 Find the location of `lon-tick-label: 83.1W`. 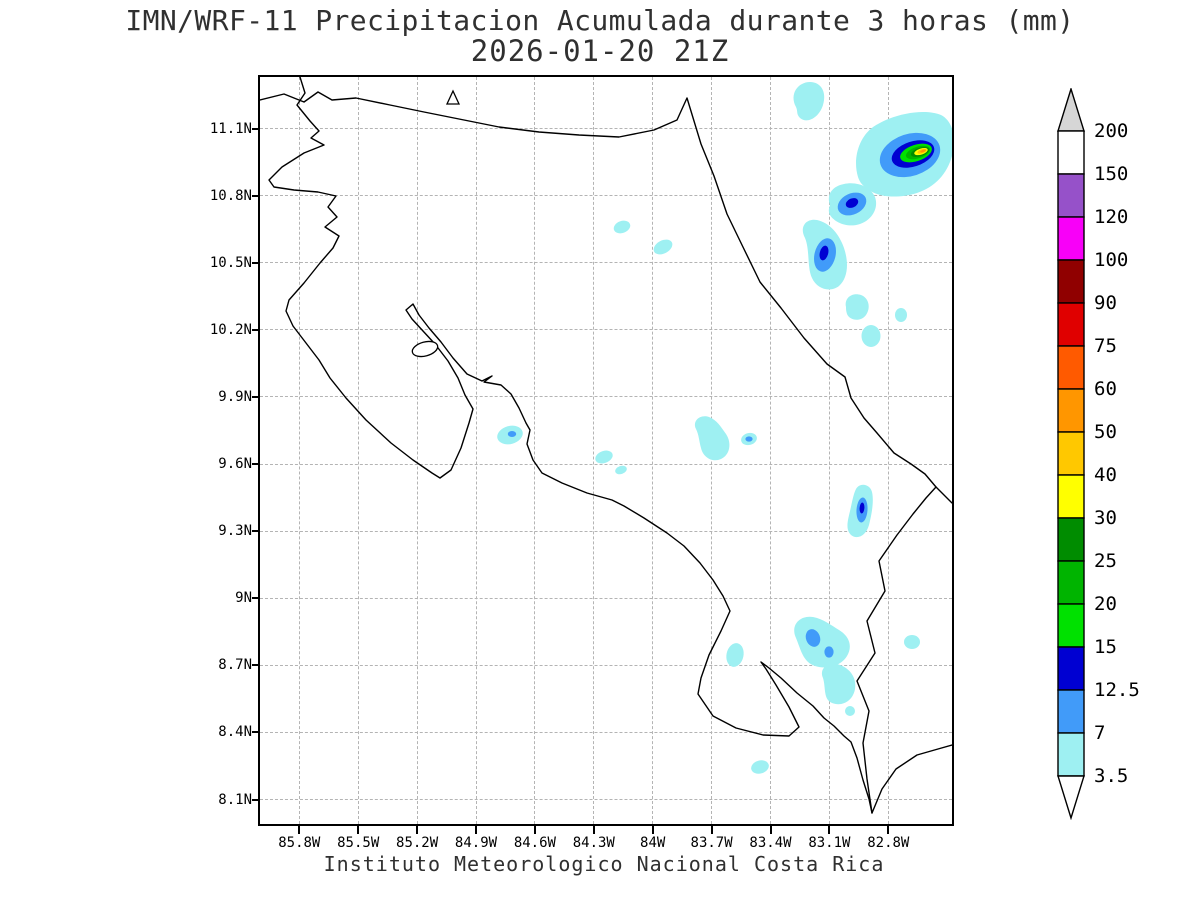

lon-tick-label: 83.1W is located at coordinates (829, 843).